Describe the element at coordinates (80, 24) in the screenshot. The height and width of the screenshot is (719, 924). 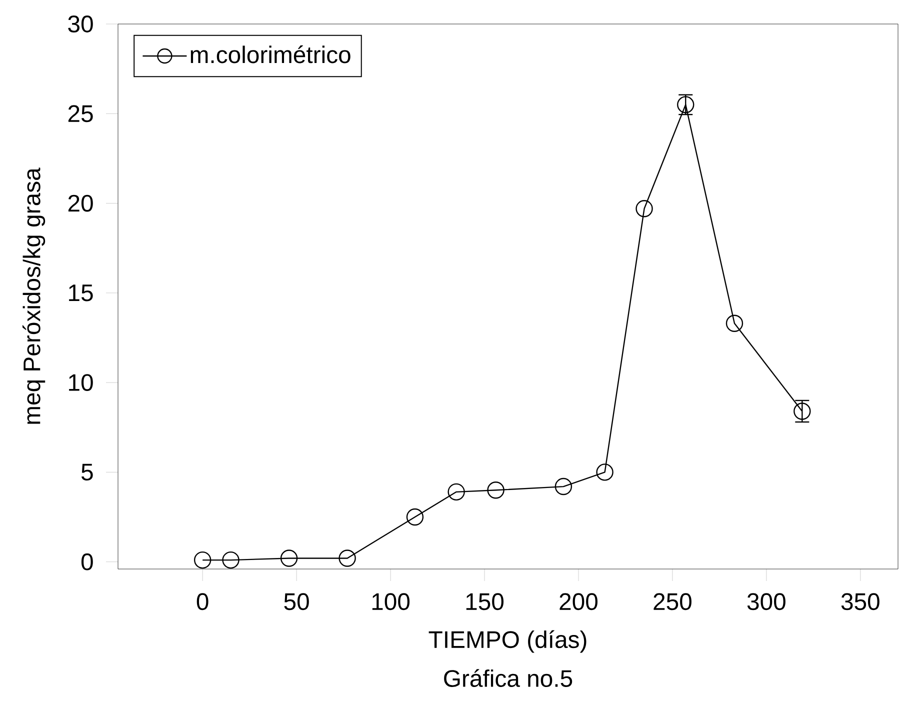
I see `y-tick-label: 30` at that location.